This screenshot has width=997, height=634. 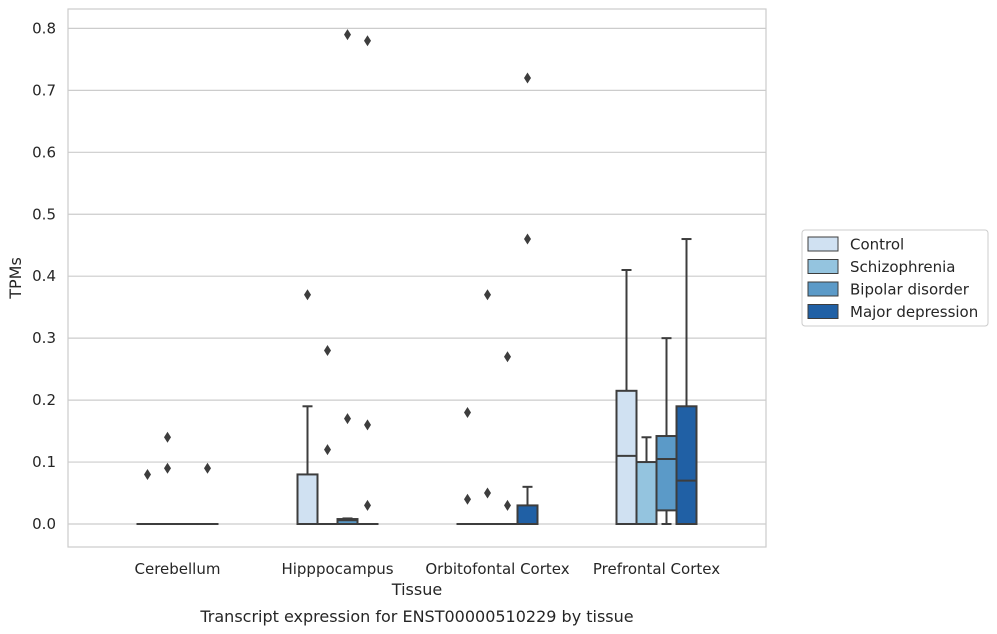 I want to click on y-axis-ticks: 0.0 0.1 0.2 0.3 0.4 0.5 0.6 0.7 0.8, so click(x=44, y=276).